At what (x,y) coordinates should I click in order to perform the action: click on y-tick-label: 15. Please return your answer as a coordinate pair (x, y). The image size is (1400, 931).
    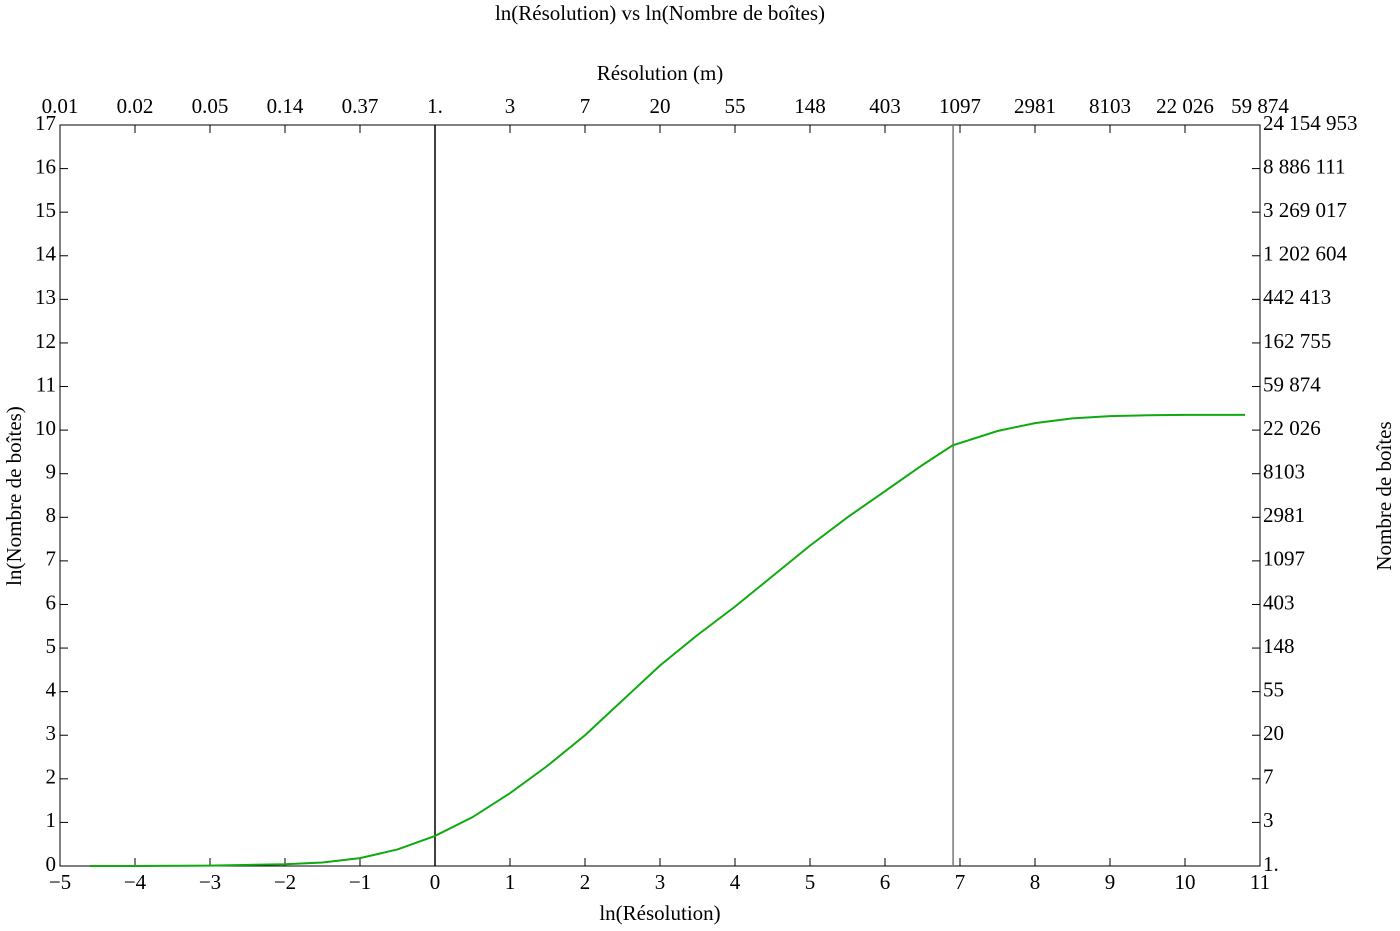
    Looking at the image, I should click on (45, 210).